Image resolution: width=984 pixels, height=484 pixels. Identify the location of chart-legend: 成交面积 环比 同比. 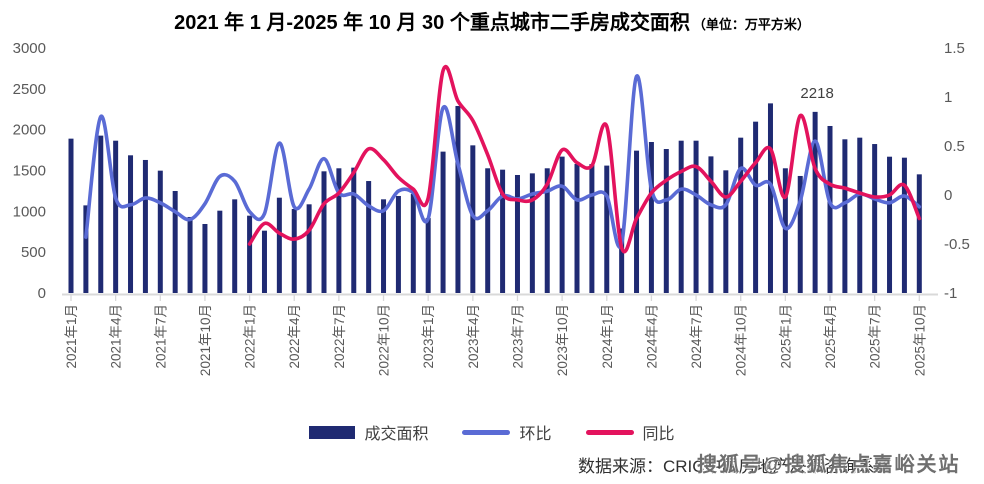
(492, 432).